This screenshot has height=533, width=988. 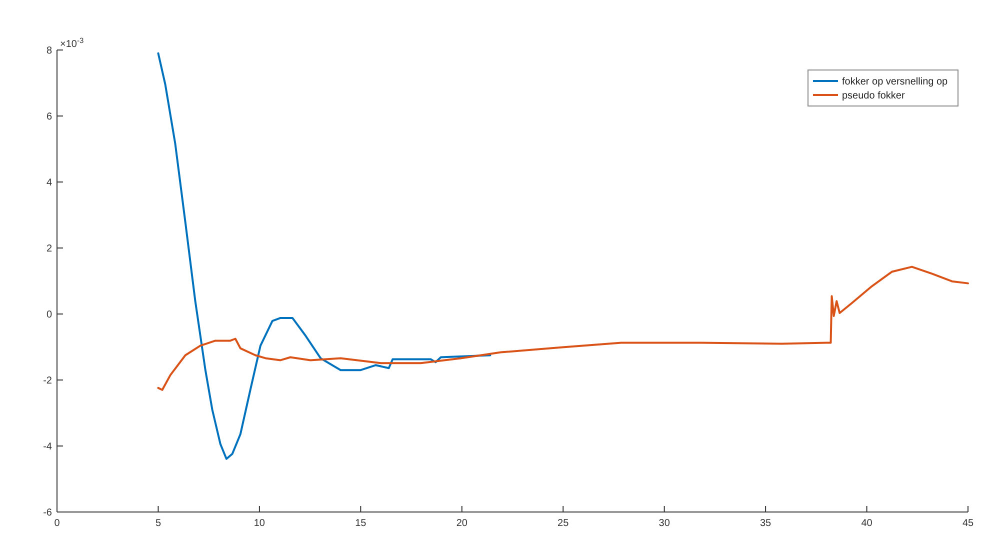 I want to click on y-tick-label: 2, so click(x=49, y=249).